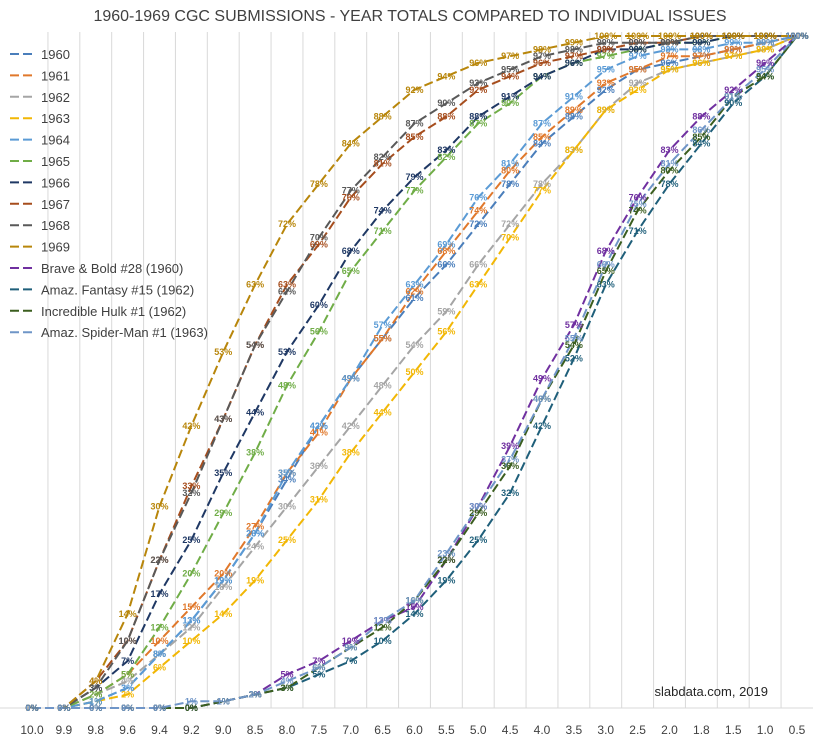 This screenshot has width=813, height=740. Describe the element at coordinates (733, 96) in the screenshot. I see `data-label: 91%` at that location.